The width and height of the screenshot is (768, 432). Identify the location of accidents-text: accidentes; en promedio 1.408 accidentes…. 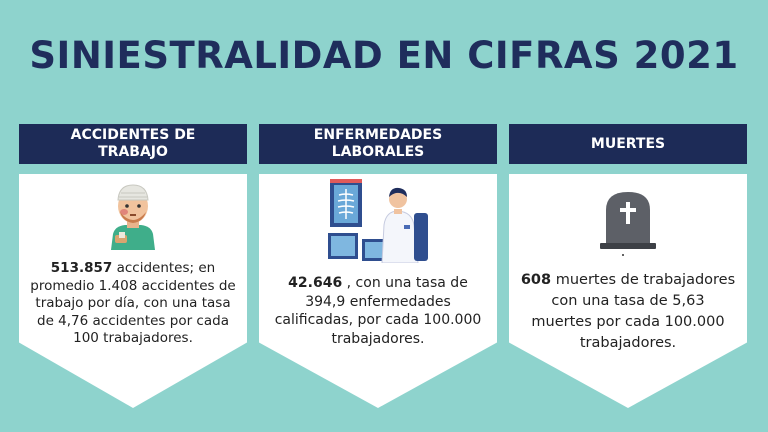
(133, 303).